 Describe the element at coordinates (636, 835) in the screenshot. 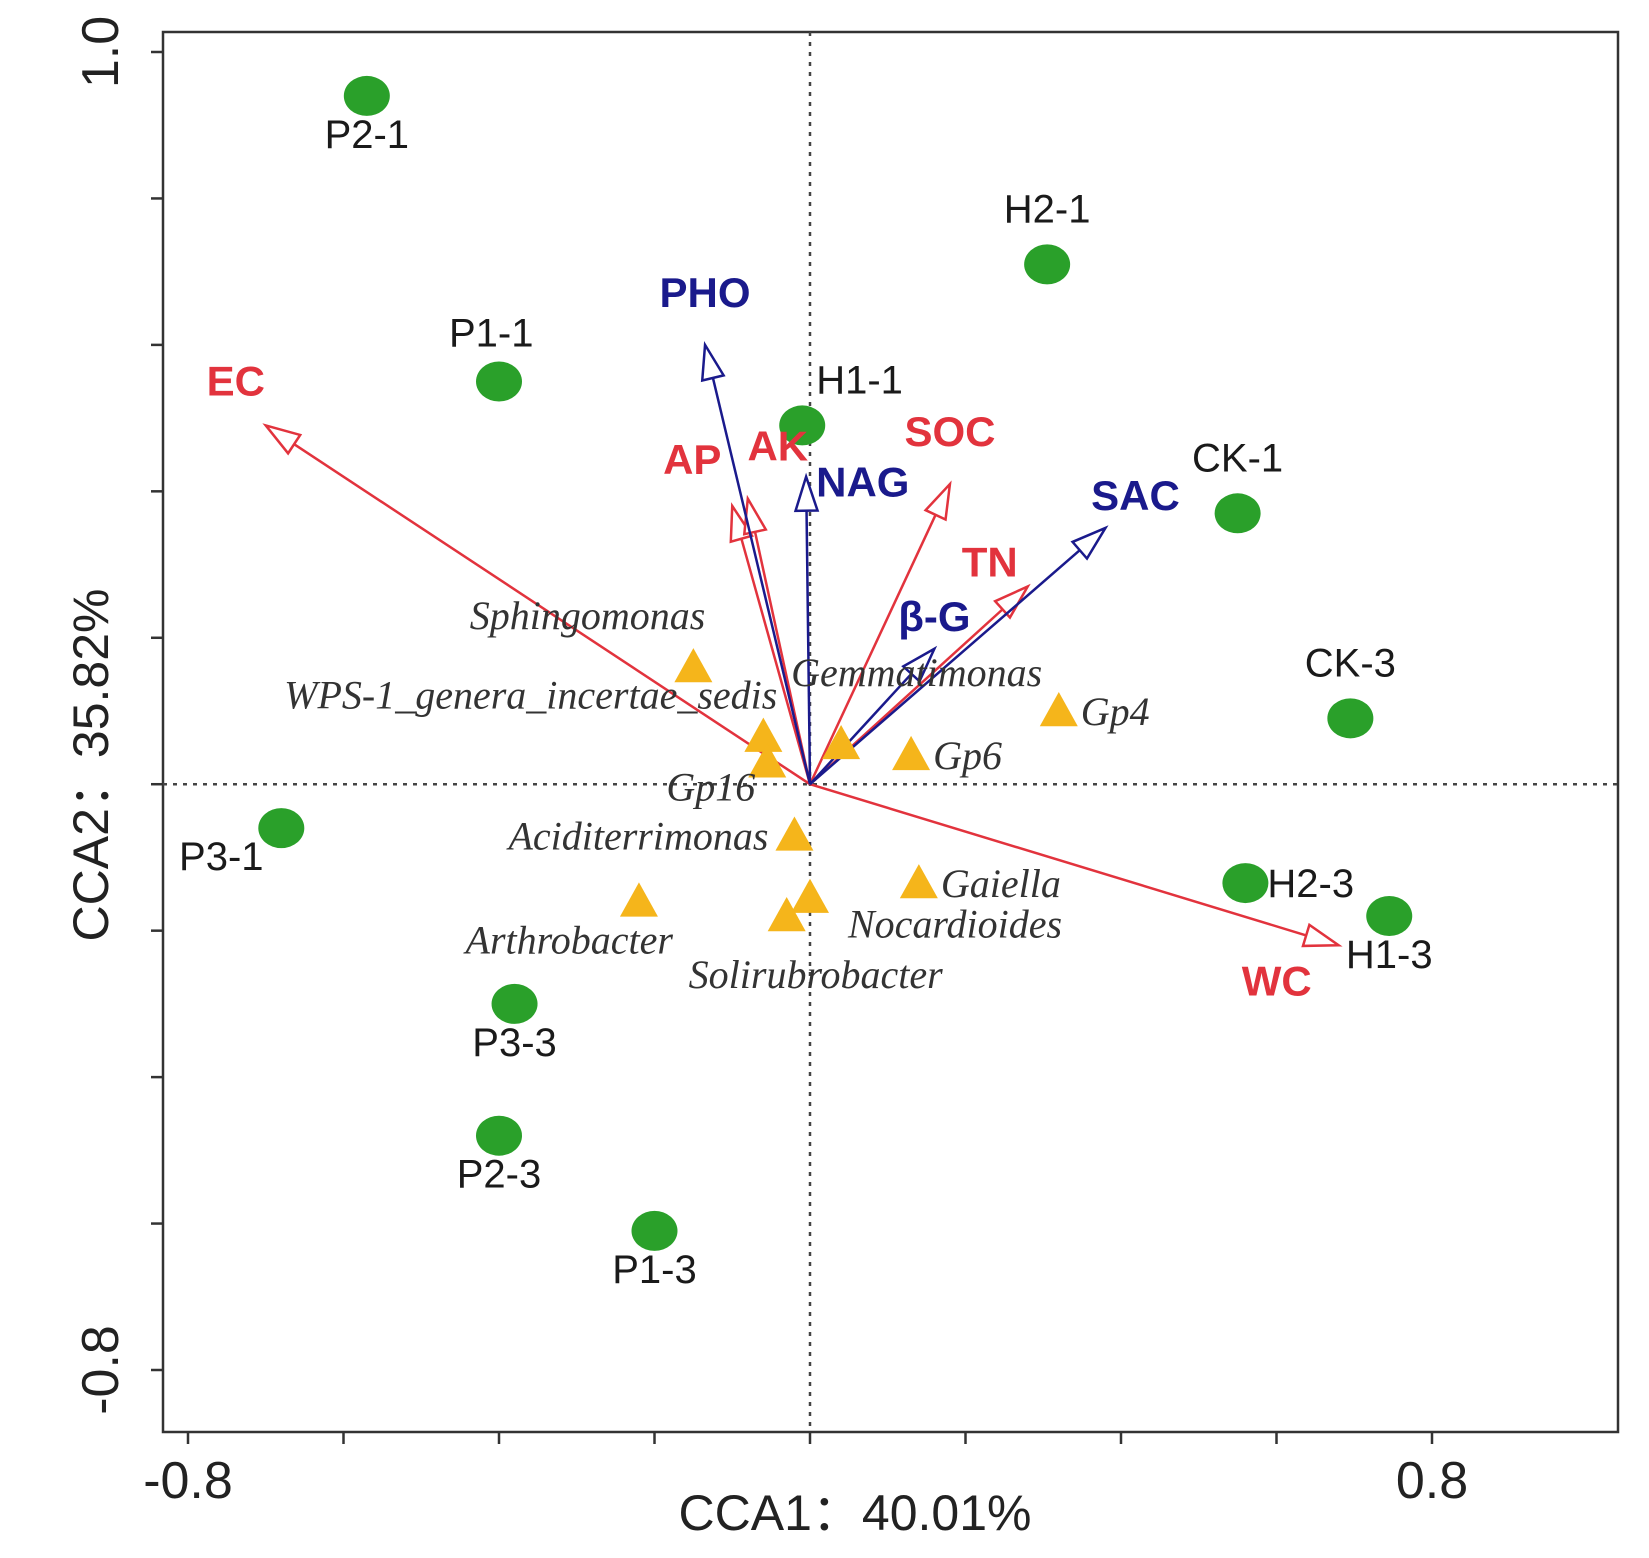

I see `taxon-label: Aciditerrimonas` at that location.